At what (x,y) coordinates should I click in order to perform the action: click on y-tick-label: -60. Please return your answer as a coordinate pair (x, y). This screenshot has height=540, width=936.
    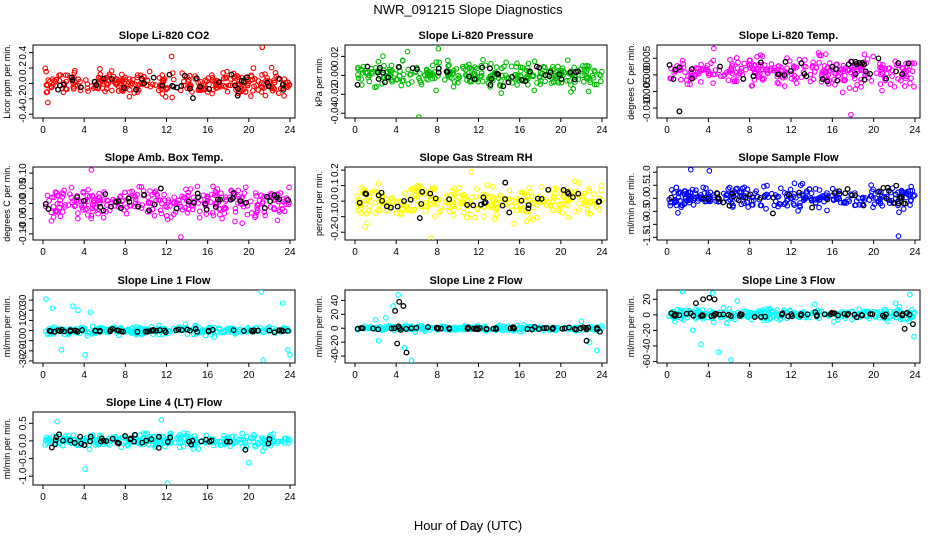
    Looking at the image, I should click on (647, 361).